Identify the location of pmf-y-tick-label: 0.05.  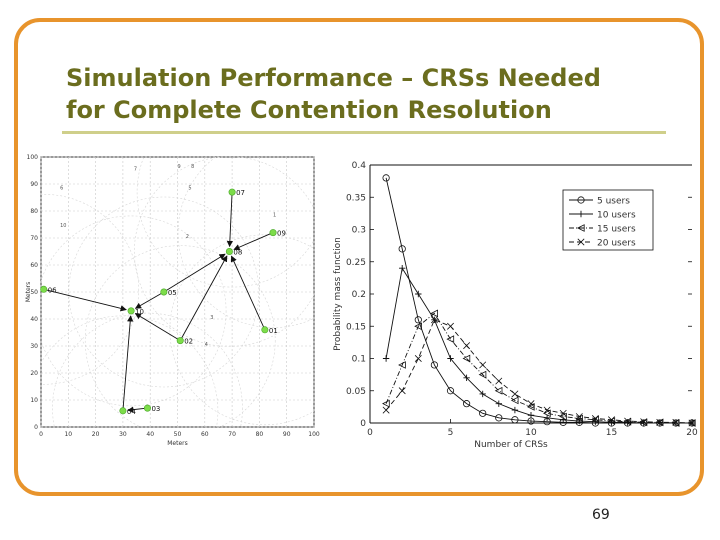
(356, 392).